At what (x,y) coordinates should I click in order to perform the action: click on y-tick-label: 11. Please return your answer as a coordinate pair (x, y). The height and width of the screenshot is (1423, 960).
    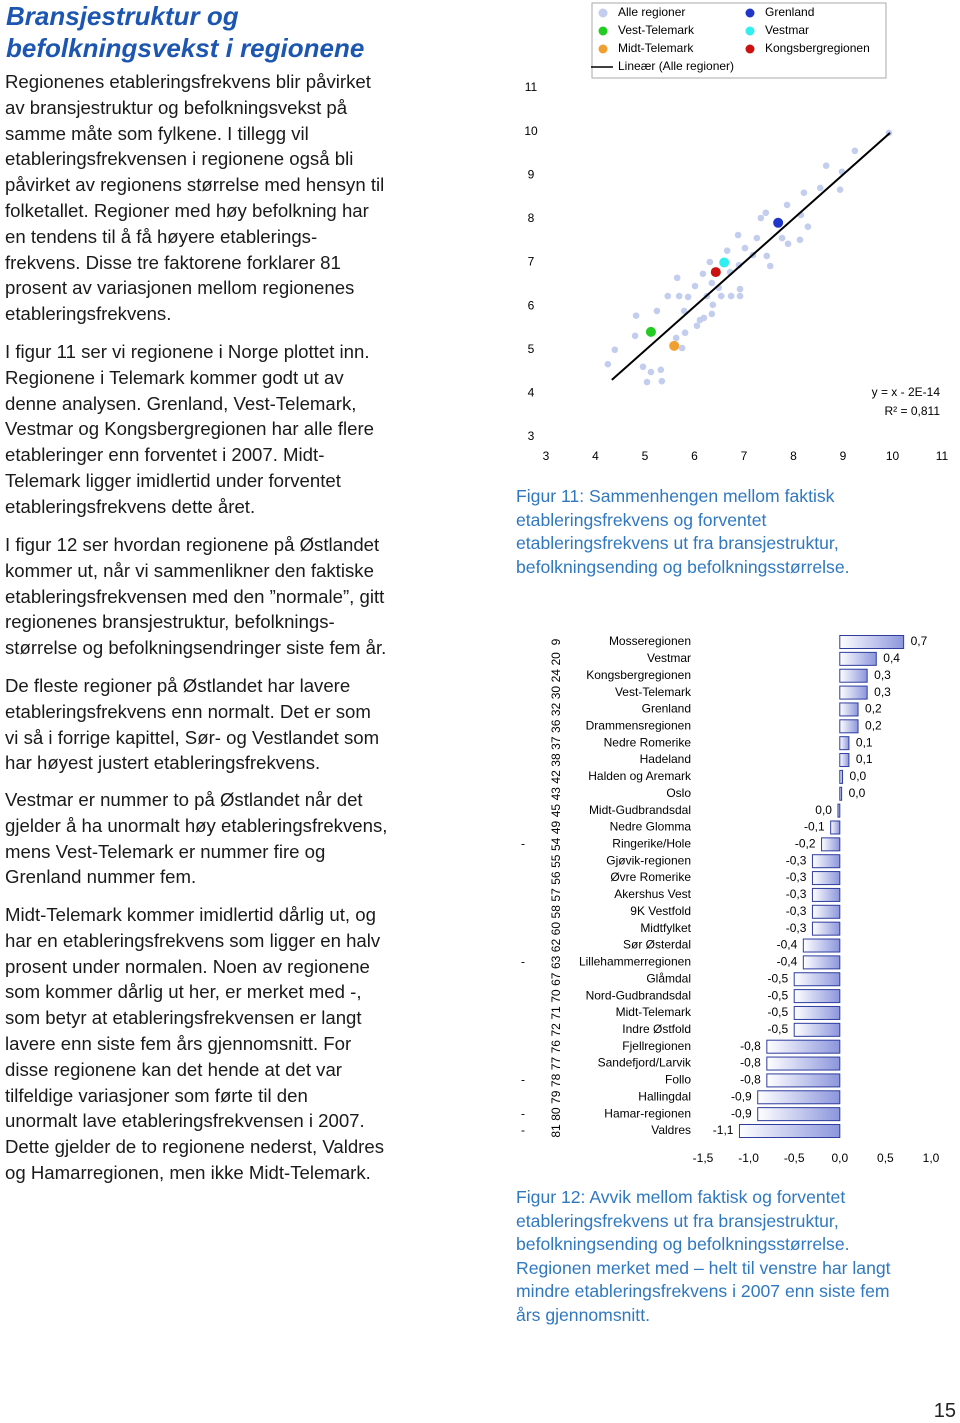
    Looking at the image, I should click on (531, 87).